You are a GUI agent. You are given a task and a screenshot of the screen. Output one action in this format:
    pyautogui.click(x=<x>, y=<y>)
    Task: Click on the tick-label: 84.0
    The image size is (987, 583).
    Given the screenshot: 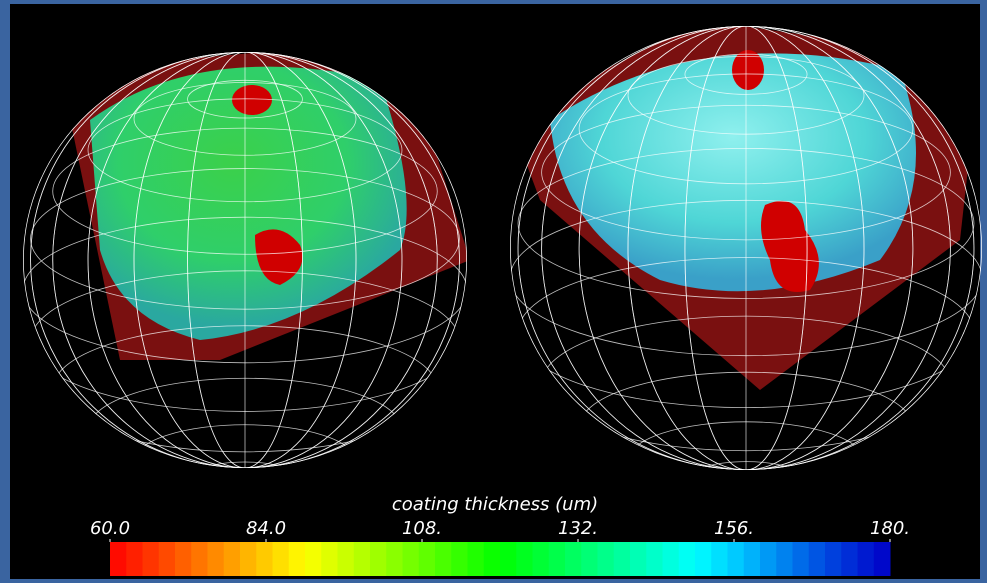 What is the action you would take?
    pyautogui.click(x=266, y=528)
    